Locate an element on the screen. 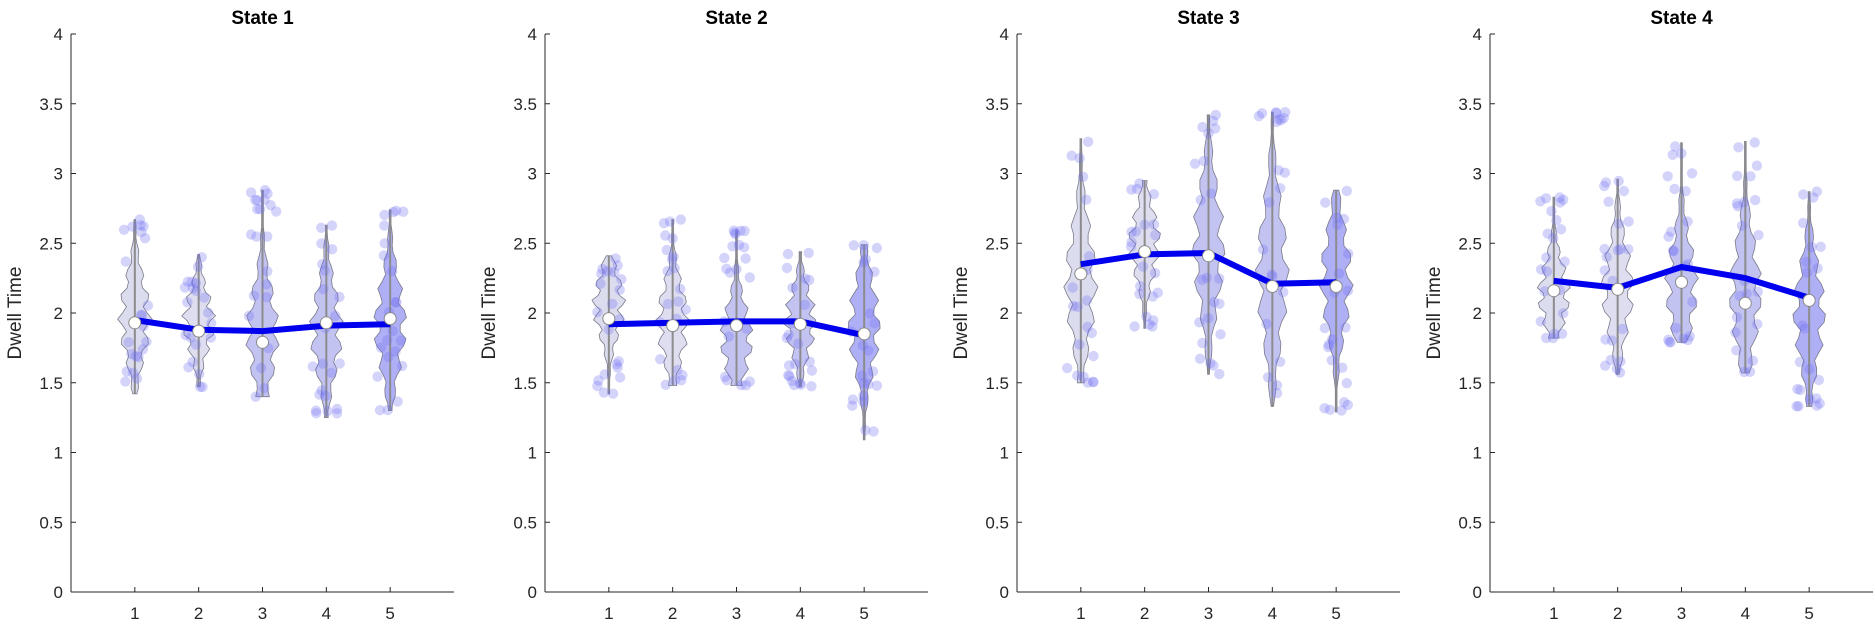  y-tick-label: 2.5 is located at coordinates (51, 243).